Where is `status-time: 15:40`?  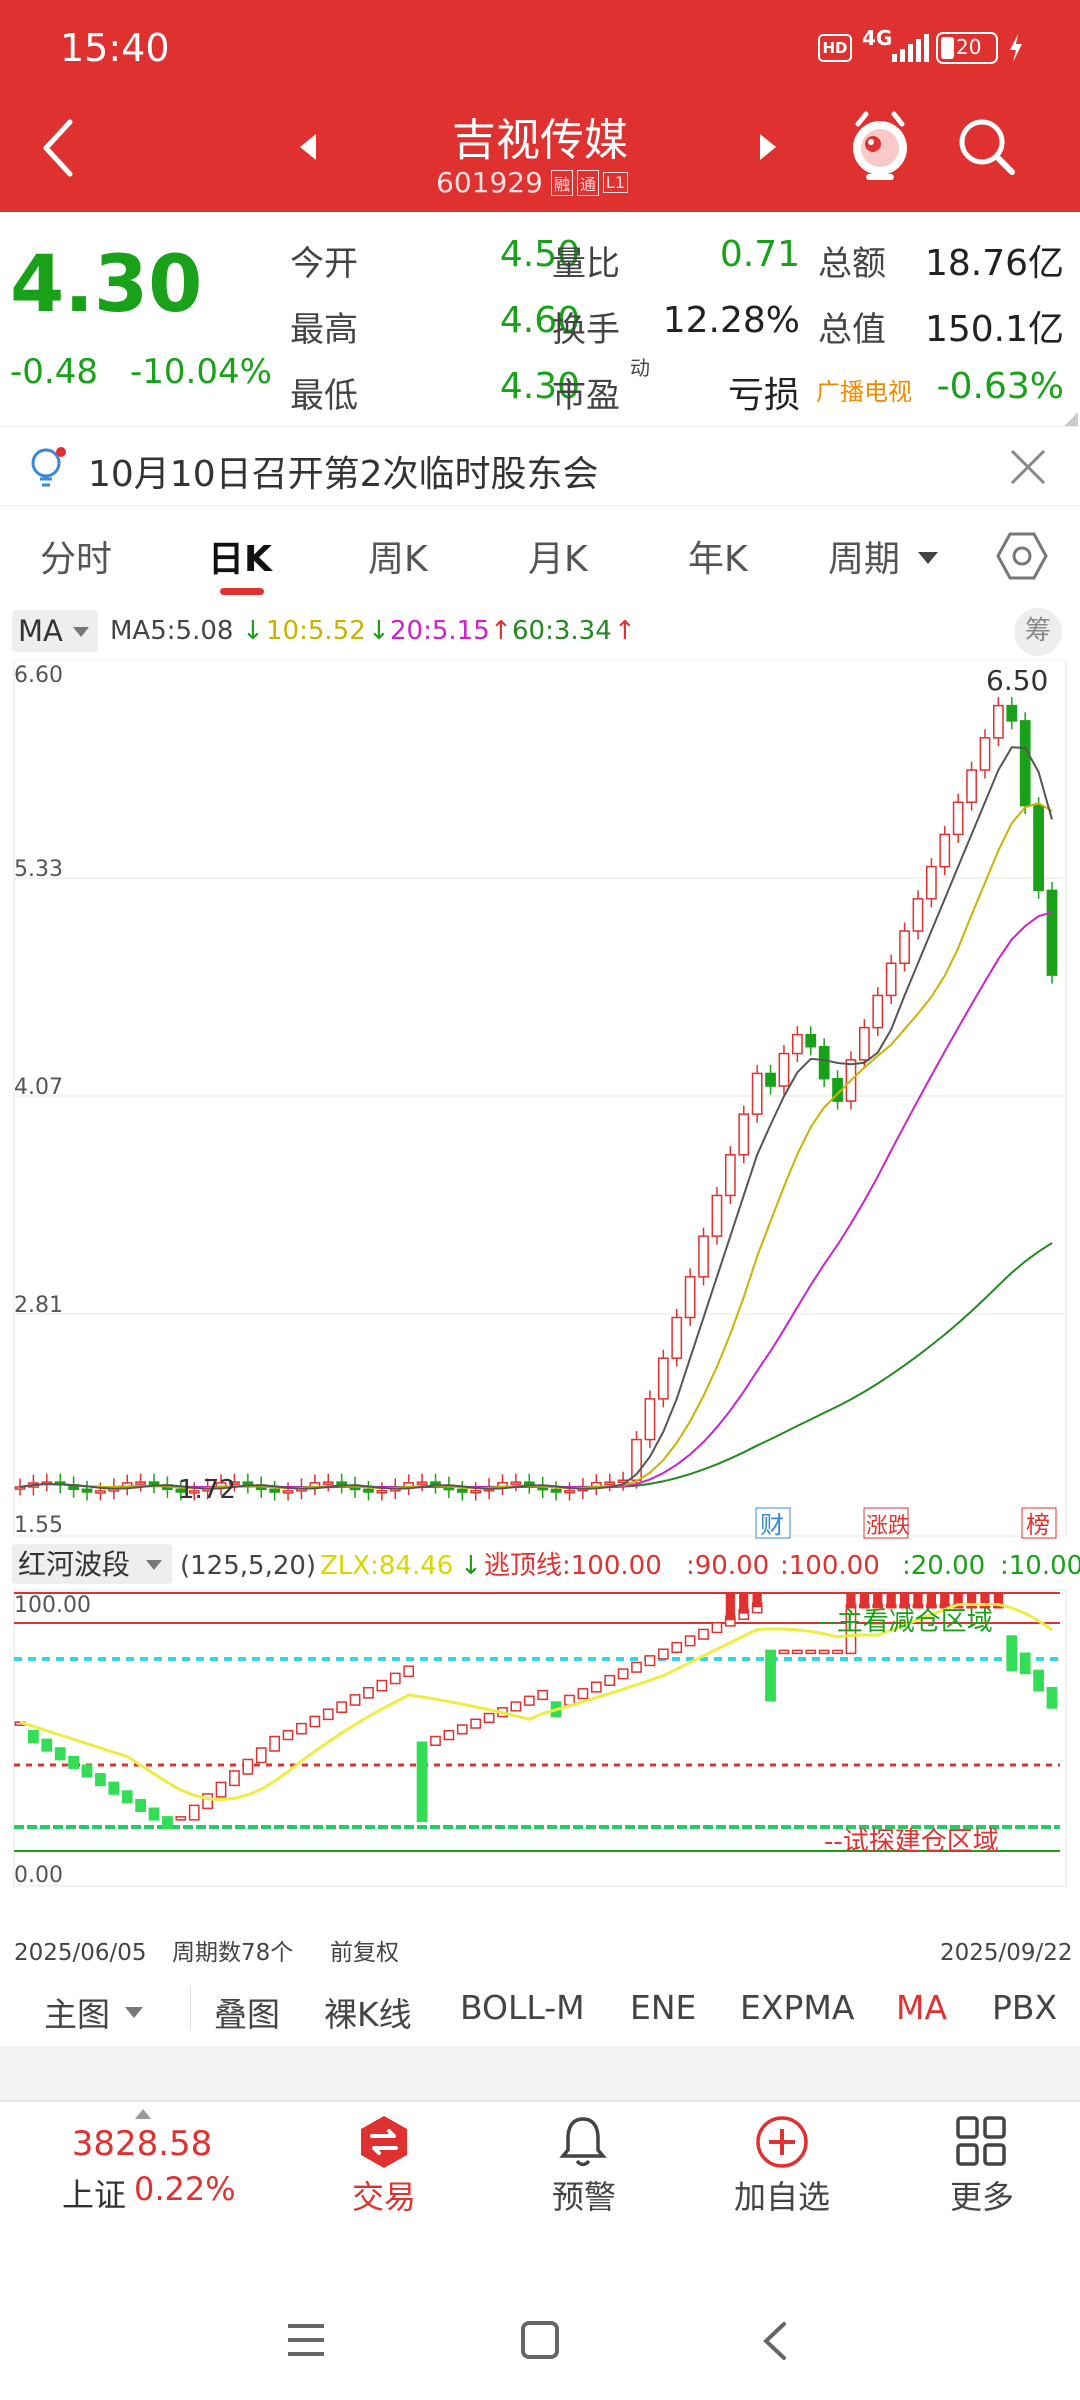
status-time: 15:40 is located at coordinates (115, 48).